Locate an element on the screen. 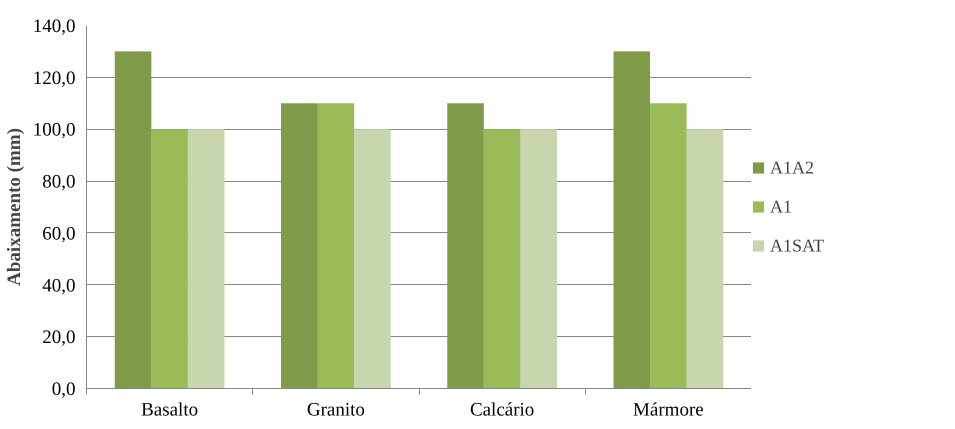 The image size is (955, 429). y-tick-label: 60,0 is located at coordinates (59, 233).